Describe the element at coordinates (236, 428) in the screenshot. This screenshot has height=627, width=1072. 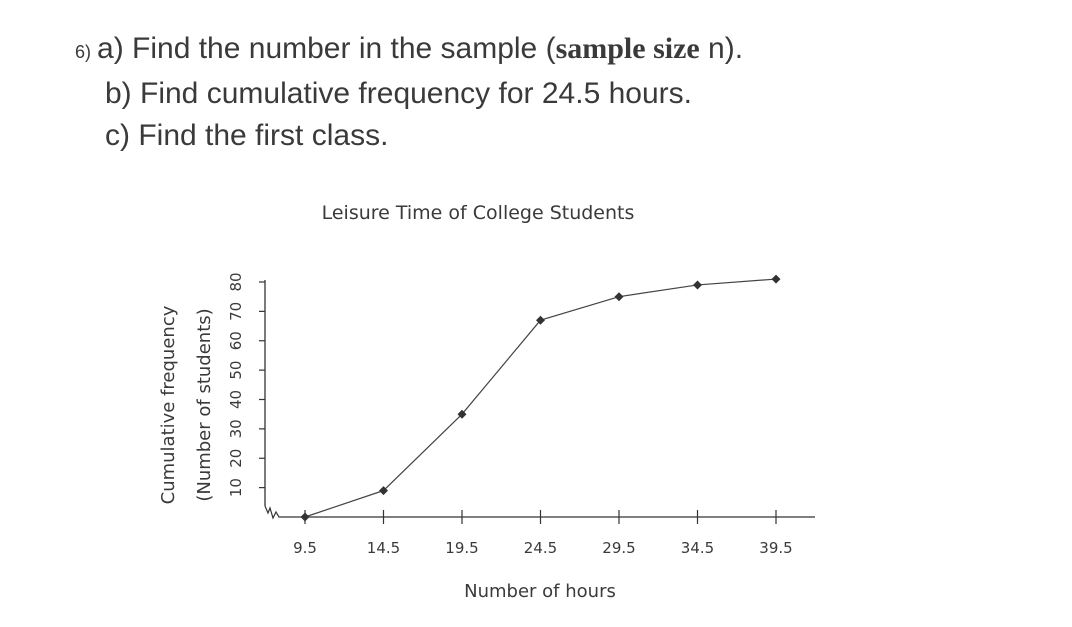
I see `y-tick-label: 30` at that location.